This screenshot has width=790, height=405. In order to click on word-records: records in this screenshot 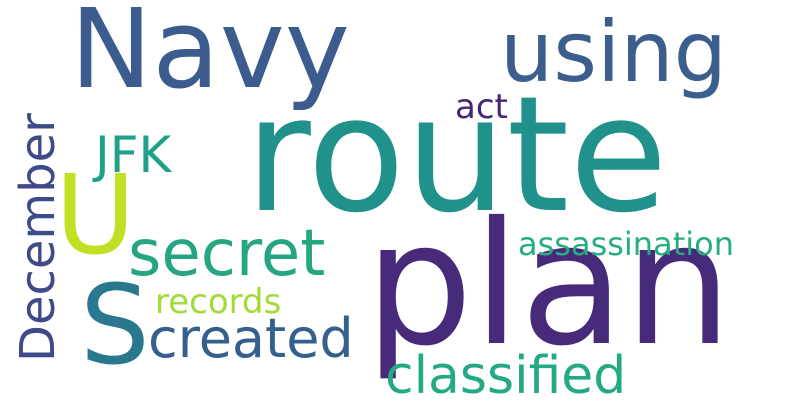, I will do `click(218, 302)`.